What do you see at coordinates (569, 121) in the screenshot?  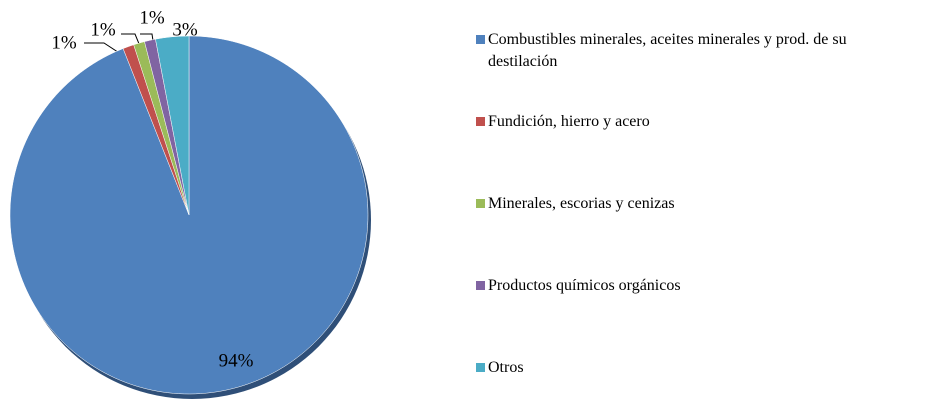 I see `legend-label: Fundición, hierro y acero` at bounding box center [569, 121].